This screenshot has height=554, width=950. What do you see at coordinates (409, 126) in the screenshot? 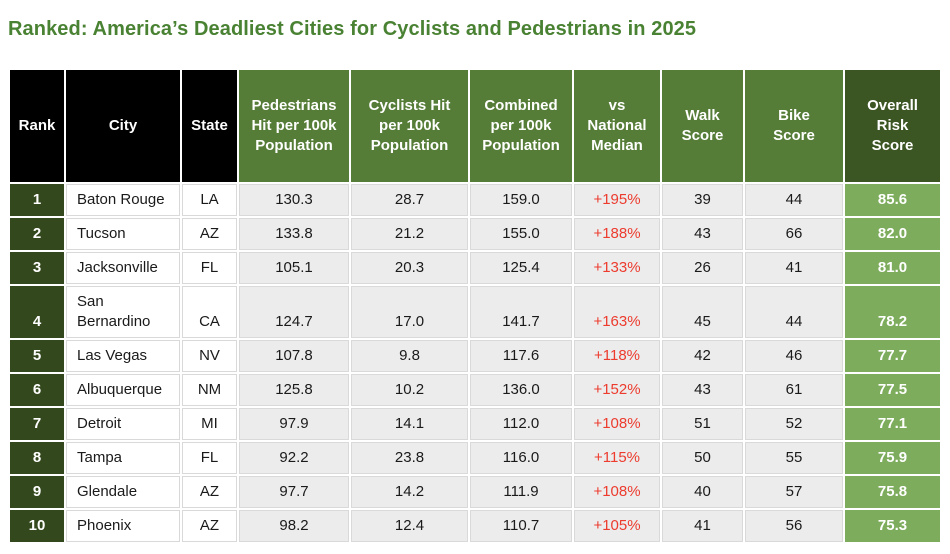
I see `header-cyclists-hit: Cyclists Hit per 100k Population` at bounding box center [409, 126].